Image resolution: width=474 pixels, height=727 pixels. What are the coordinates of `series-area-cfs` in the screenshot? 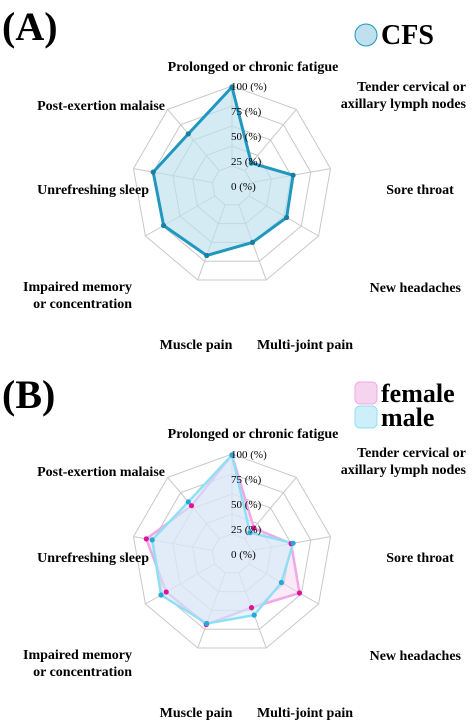 It's located at (223, 171).